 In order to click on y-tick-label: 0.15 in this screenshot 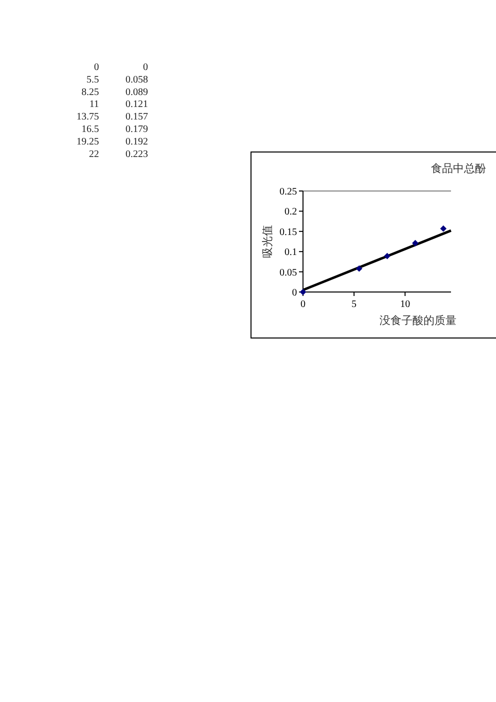, I will do `click(288, 232)`.